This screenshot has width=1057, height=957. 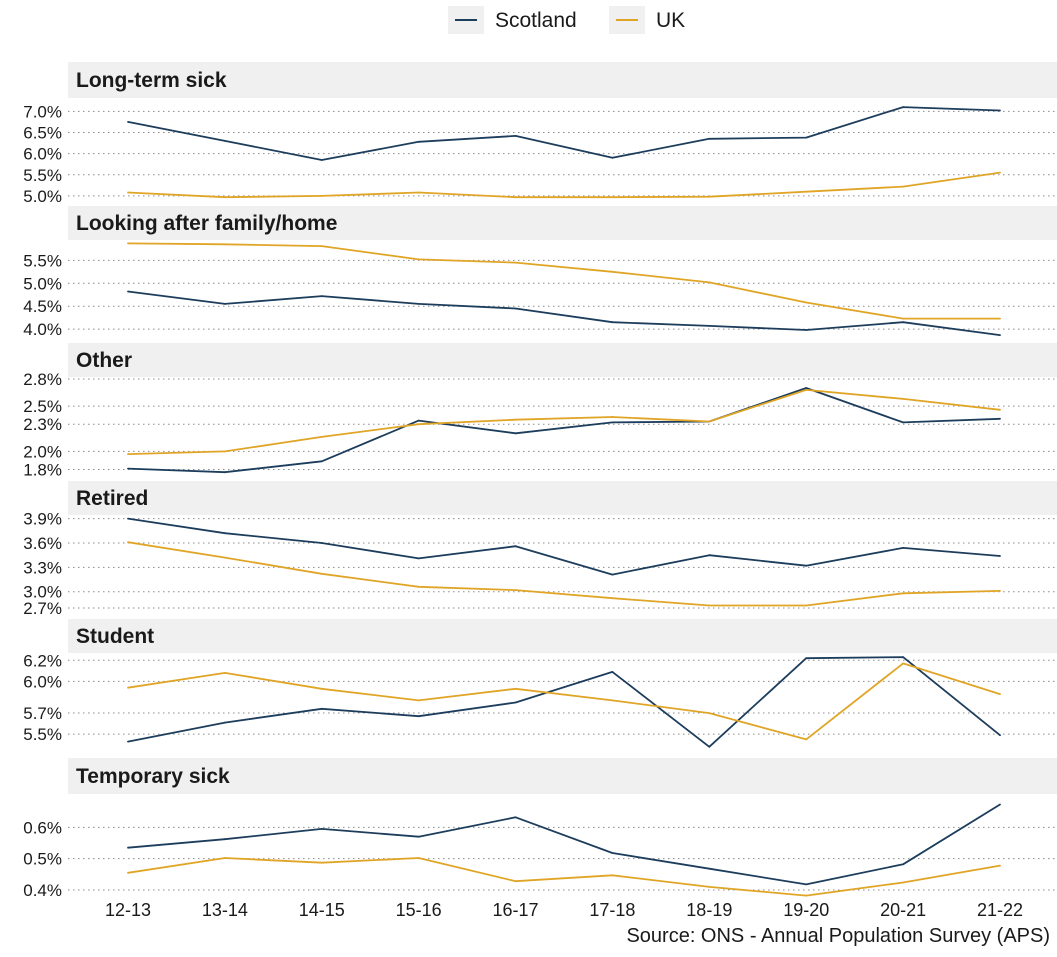 I want to click on x-tick-label: 18-19, so click(x=709, y=910).